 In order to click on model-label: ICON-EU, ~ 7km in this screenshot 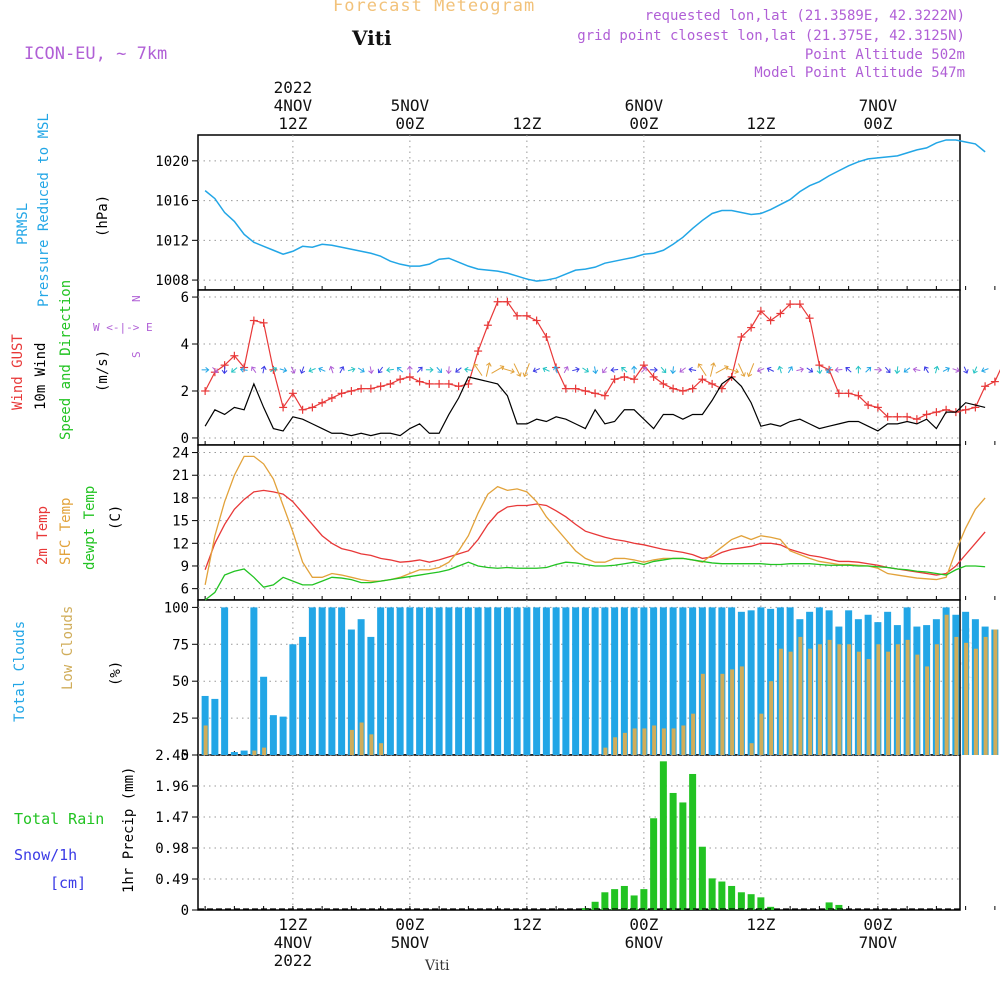, I will do `click(96, 54)`.